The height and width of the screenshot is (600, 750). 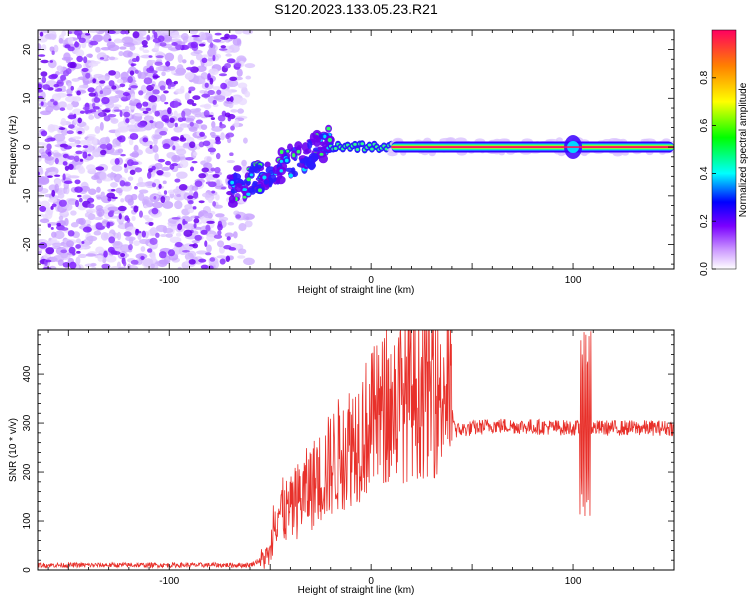 I want to click on colorbar-tick-label: 0.2, so click(x=704, y=221).